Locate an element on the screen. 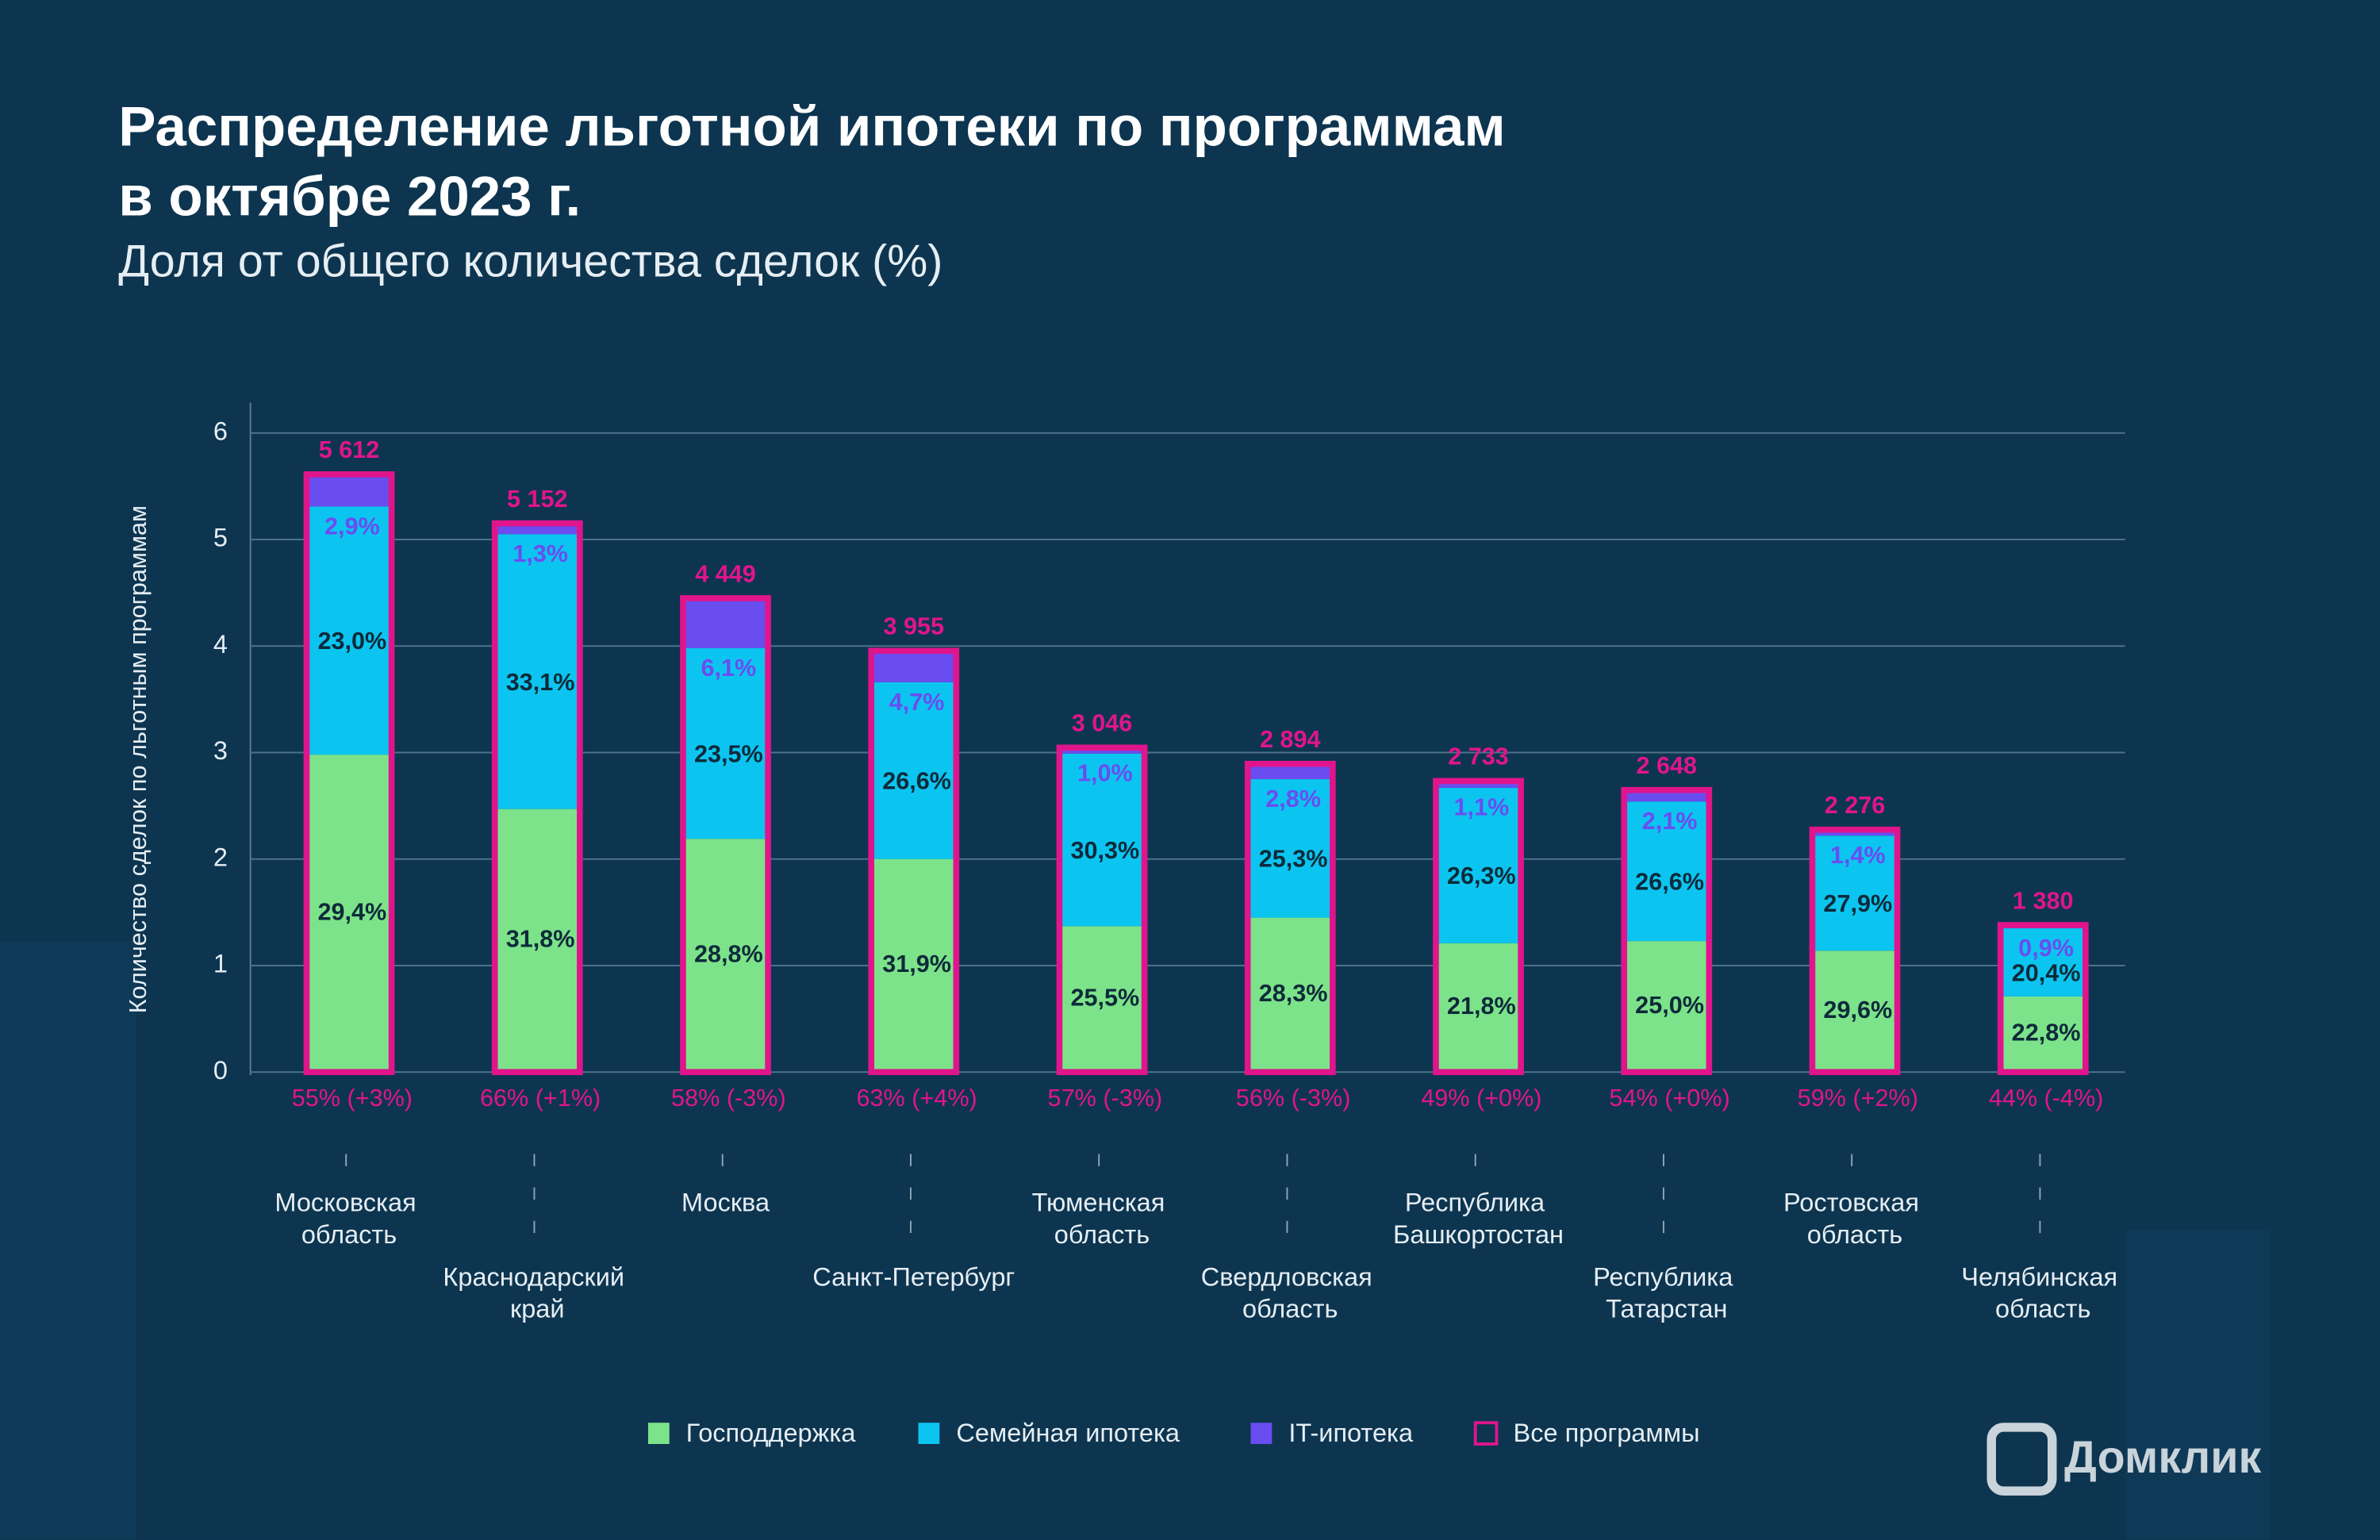 This screenshot has width=2380, height=1540. segment-label: 31,9% is located at coordinates (916, 964).